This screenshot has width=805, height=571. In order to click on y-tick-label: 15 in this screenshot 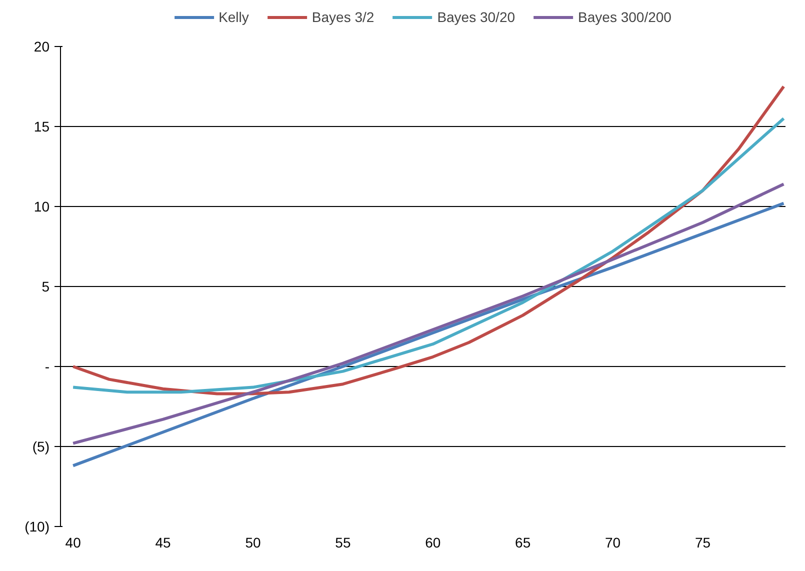, I will do `click(42, 126)`.